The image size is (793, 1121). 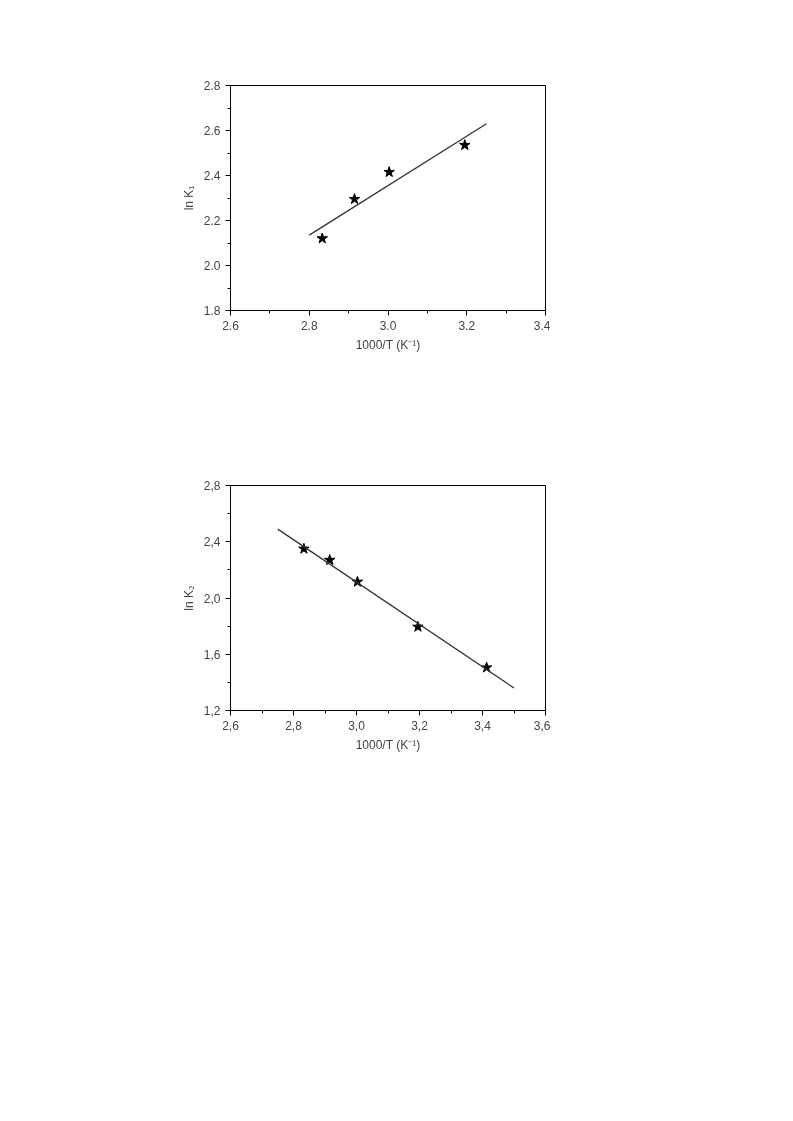 What do you see at coordinates (357, 725) in the screenshot?
I see `x-tick-label: 3,0` at bounding box center [357, 725].